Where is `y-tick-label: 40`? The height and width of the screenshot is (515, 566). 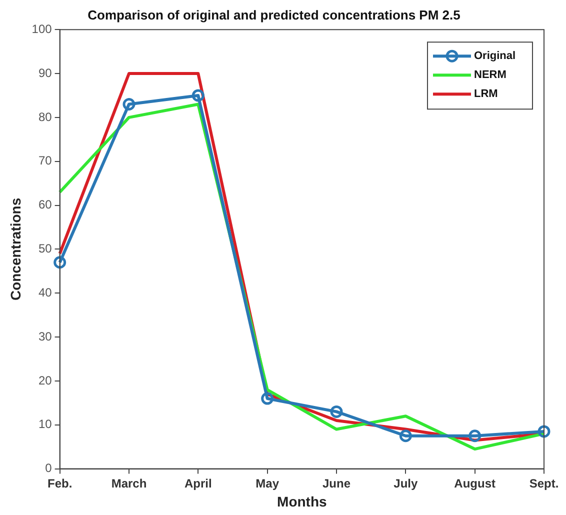
y-tick-label: 40 is located at coordinates (45, 292).